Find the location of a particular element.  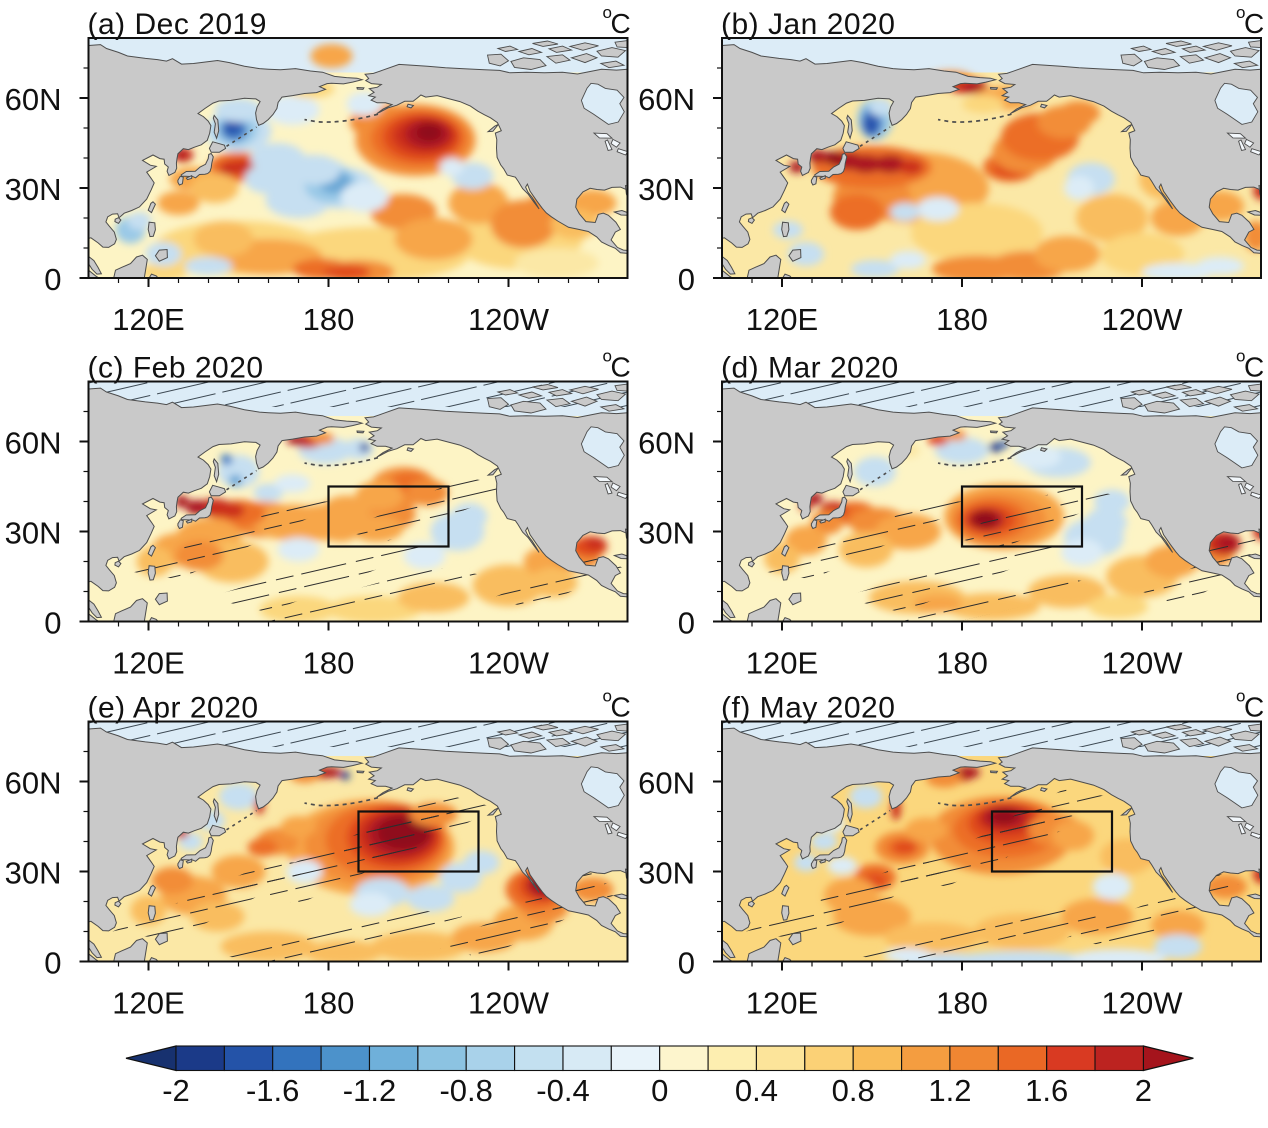

svg-text: 0.4 is located at coordinates (756, 1090).